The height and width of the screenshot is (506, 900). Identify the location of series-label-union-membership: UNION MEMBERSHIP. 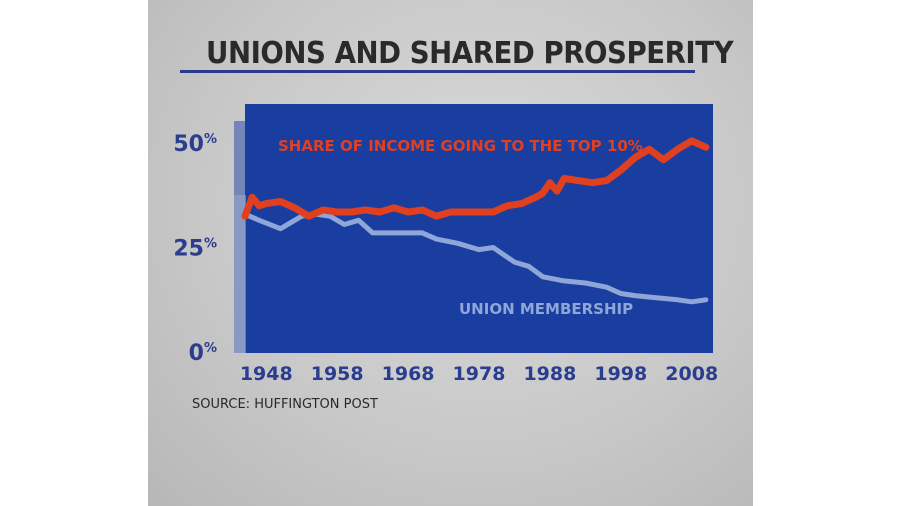
(546, 309).